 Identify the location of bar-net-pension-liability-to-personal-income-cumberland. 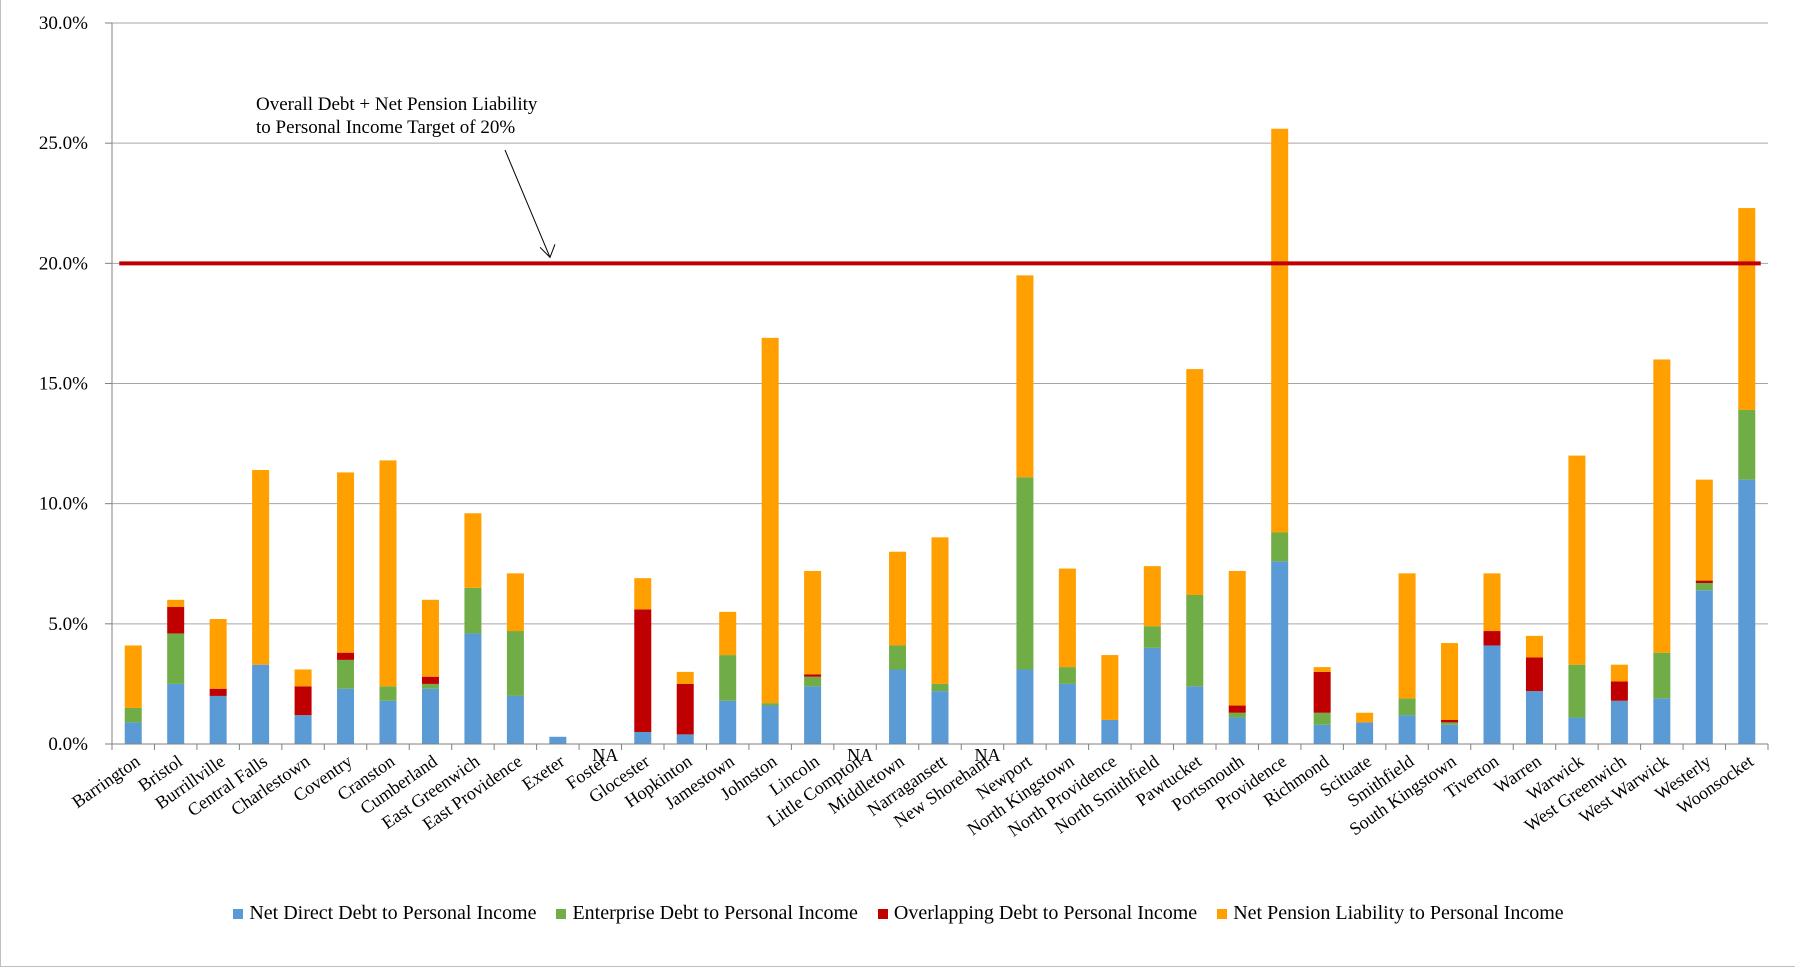
(430, 638).